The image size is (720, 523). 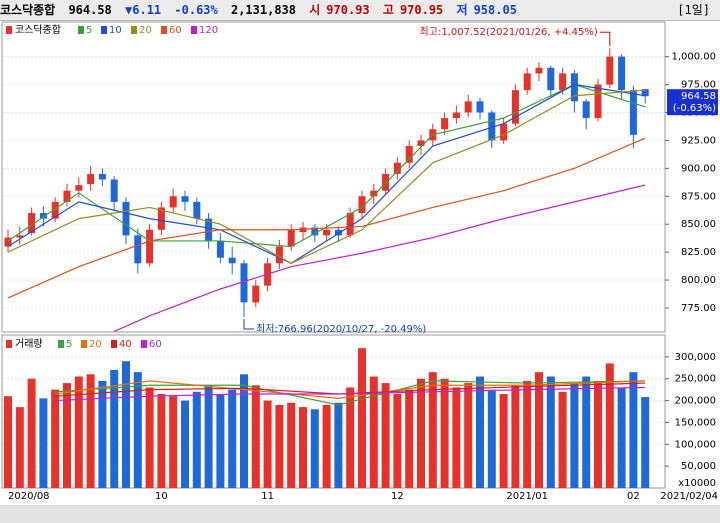 I want to click on annotation-arrow, so click(x=605, y=39).